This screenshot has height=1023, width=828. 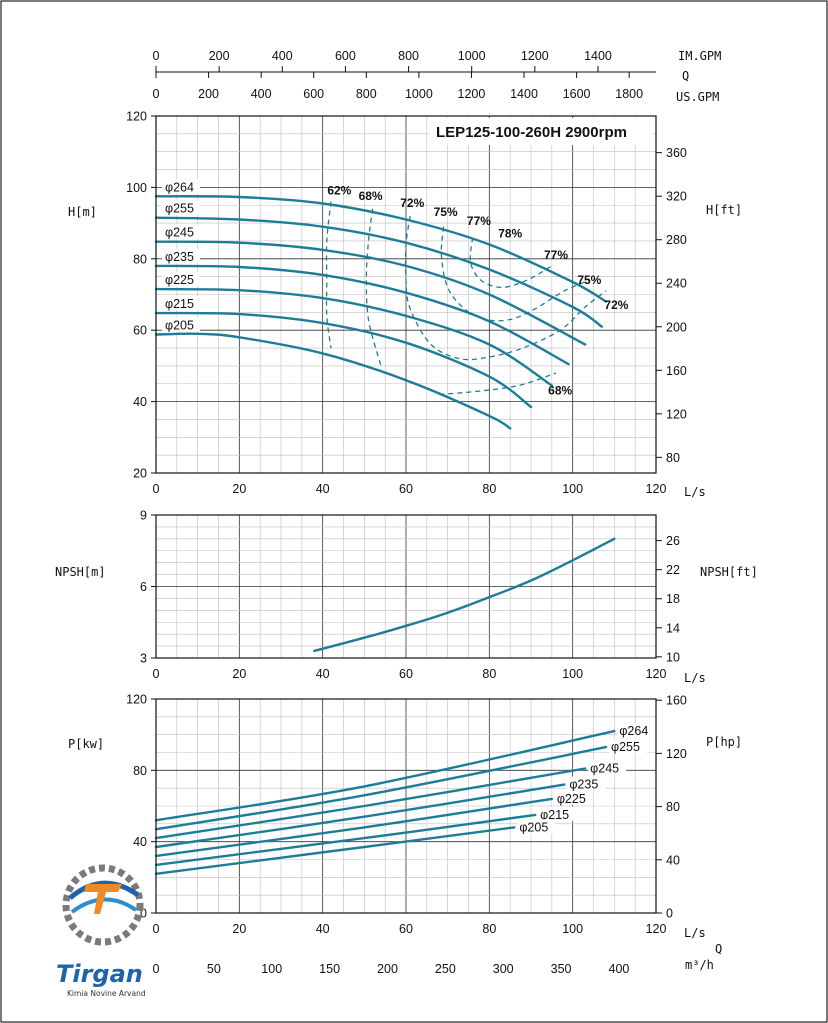 I want to click on m3h-tick-label: 400, so click(x=619, y=969).